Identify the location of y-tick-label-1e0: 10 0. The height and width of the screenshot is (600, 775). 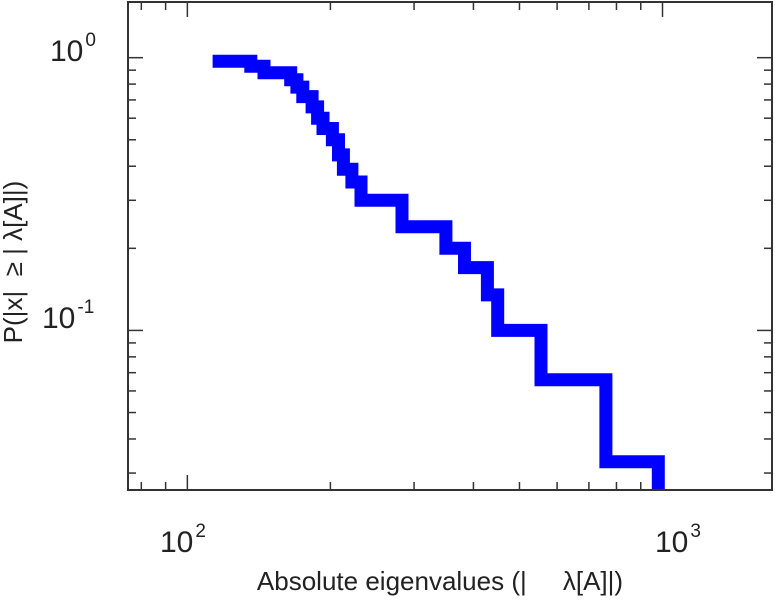
(73, 49).